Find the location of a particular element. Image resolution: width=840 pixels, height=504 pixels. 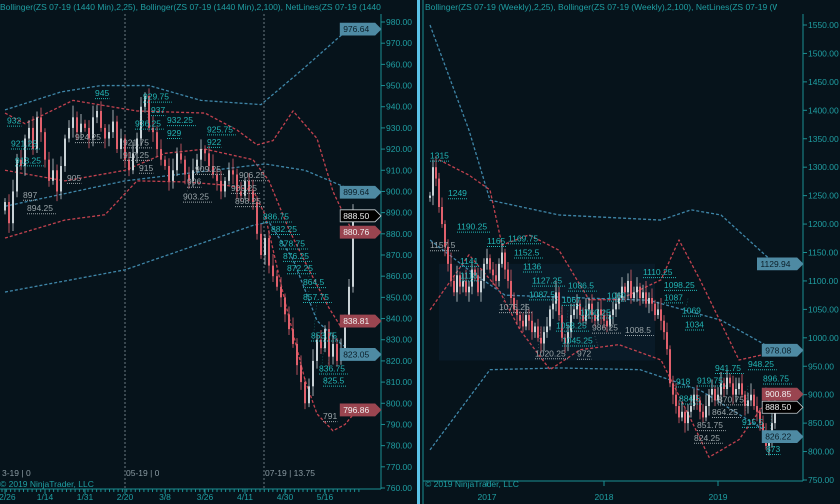

netline-label-high: 1098.25 is located at coordinates (679, 285).